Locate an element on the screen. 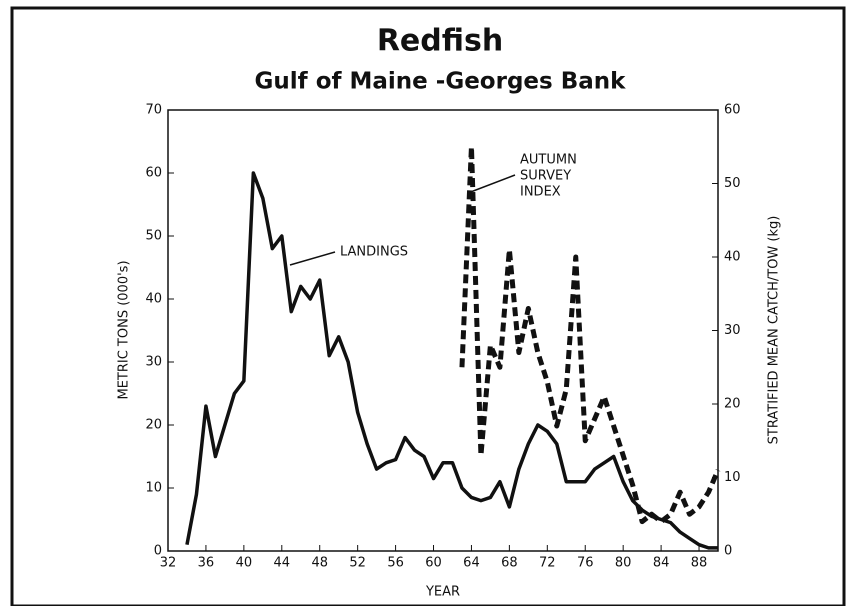  y2-axis-label: STRATIFIED MEAN CATCH/TOW (kg) is located at coordinates (774, 330).